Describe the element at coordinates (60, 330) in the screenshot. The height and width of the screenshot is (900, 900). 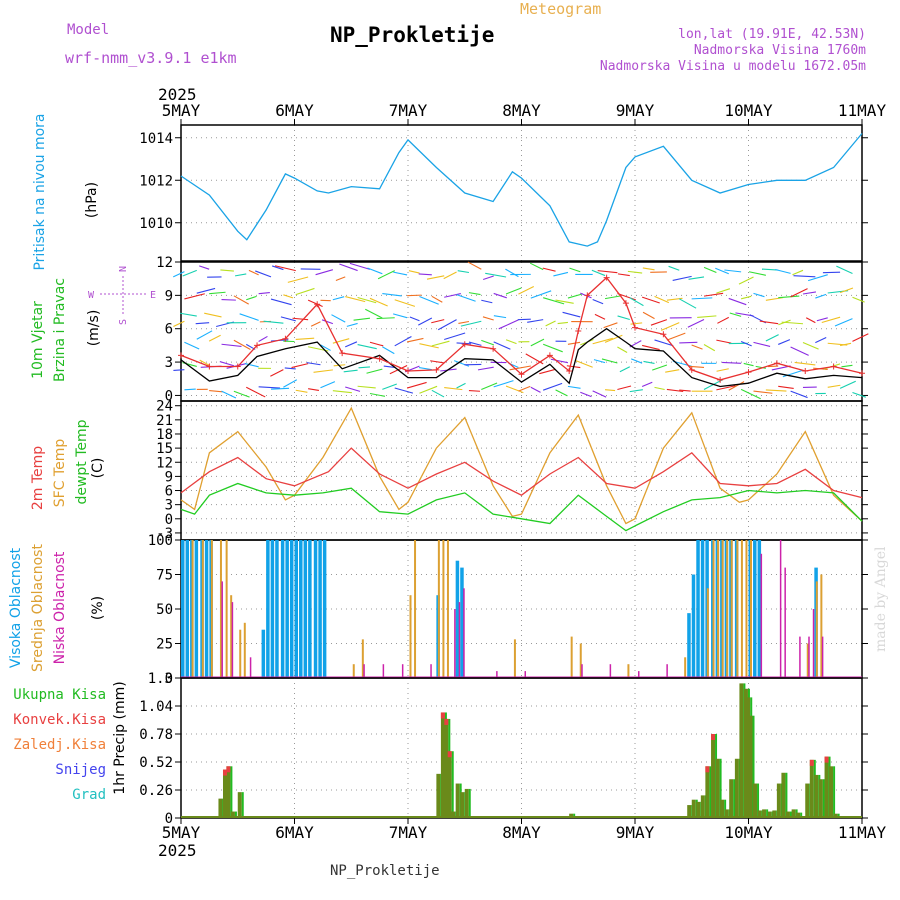
I see `wind-ylabel-2: Brzina i Pravac` at that location.